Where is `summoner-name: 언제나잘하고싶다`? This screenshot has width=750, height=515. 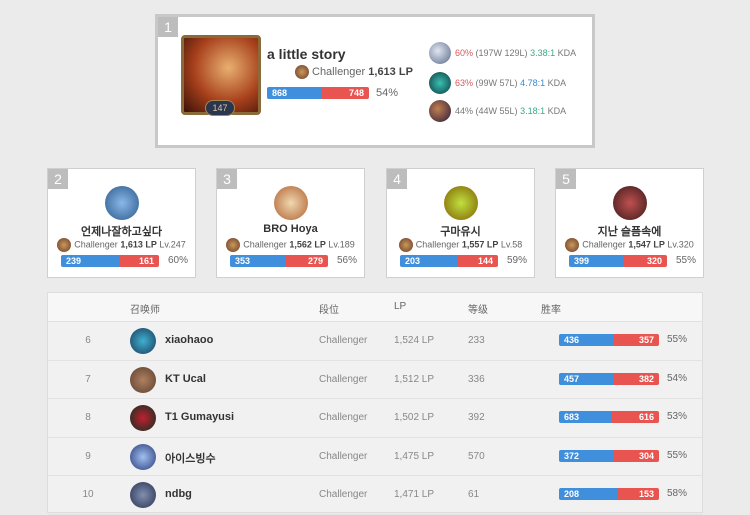
summoner-name: 언제나잘하고싶다 is located at coordinates (121, 232).